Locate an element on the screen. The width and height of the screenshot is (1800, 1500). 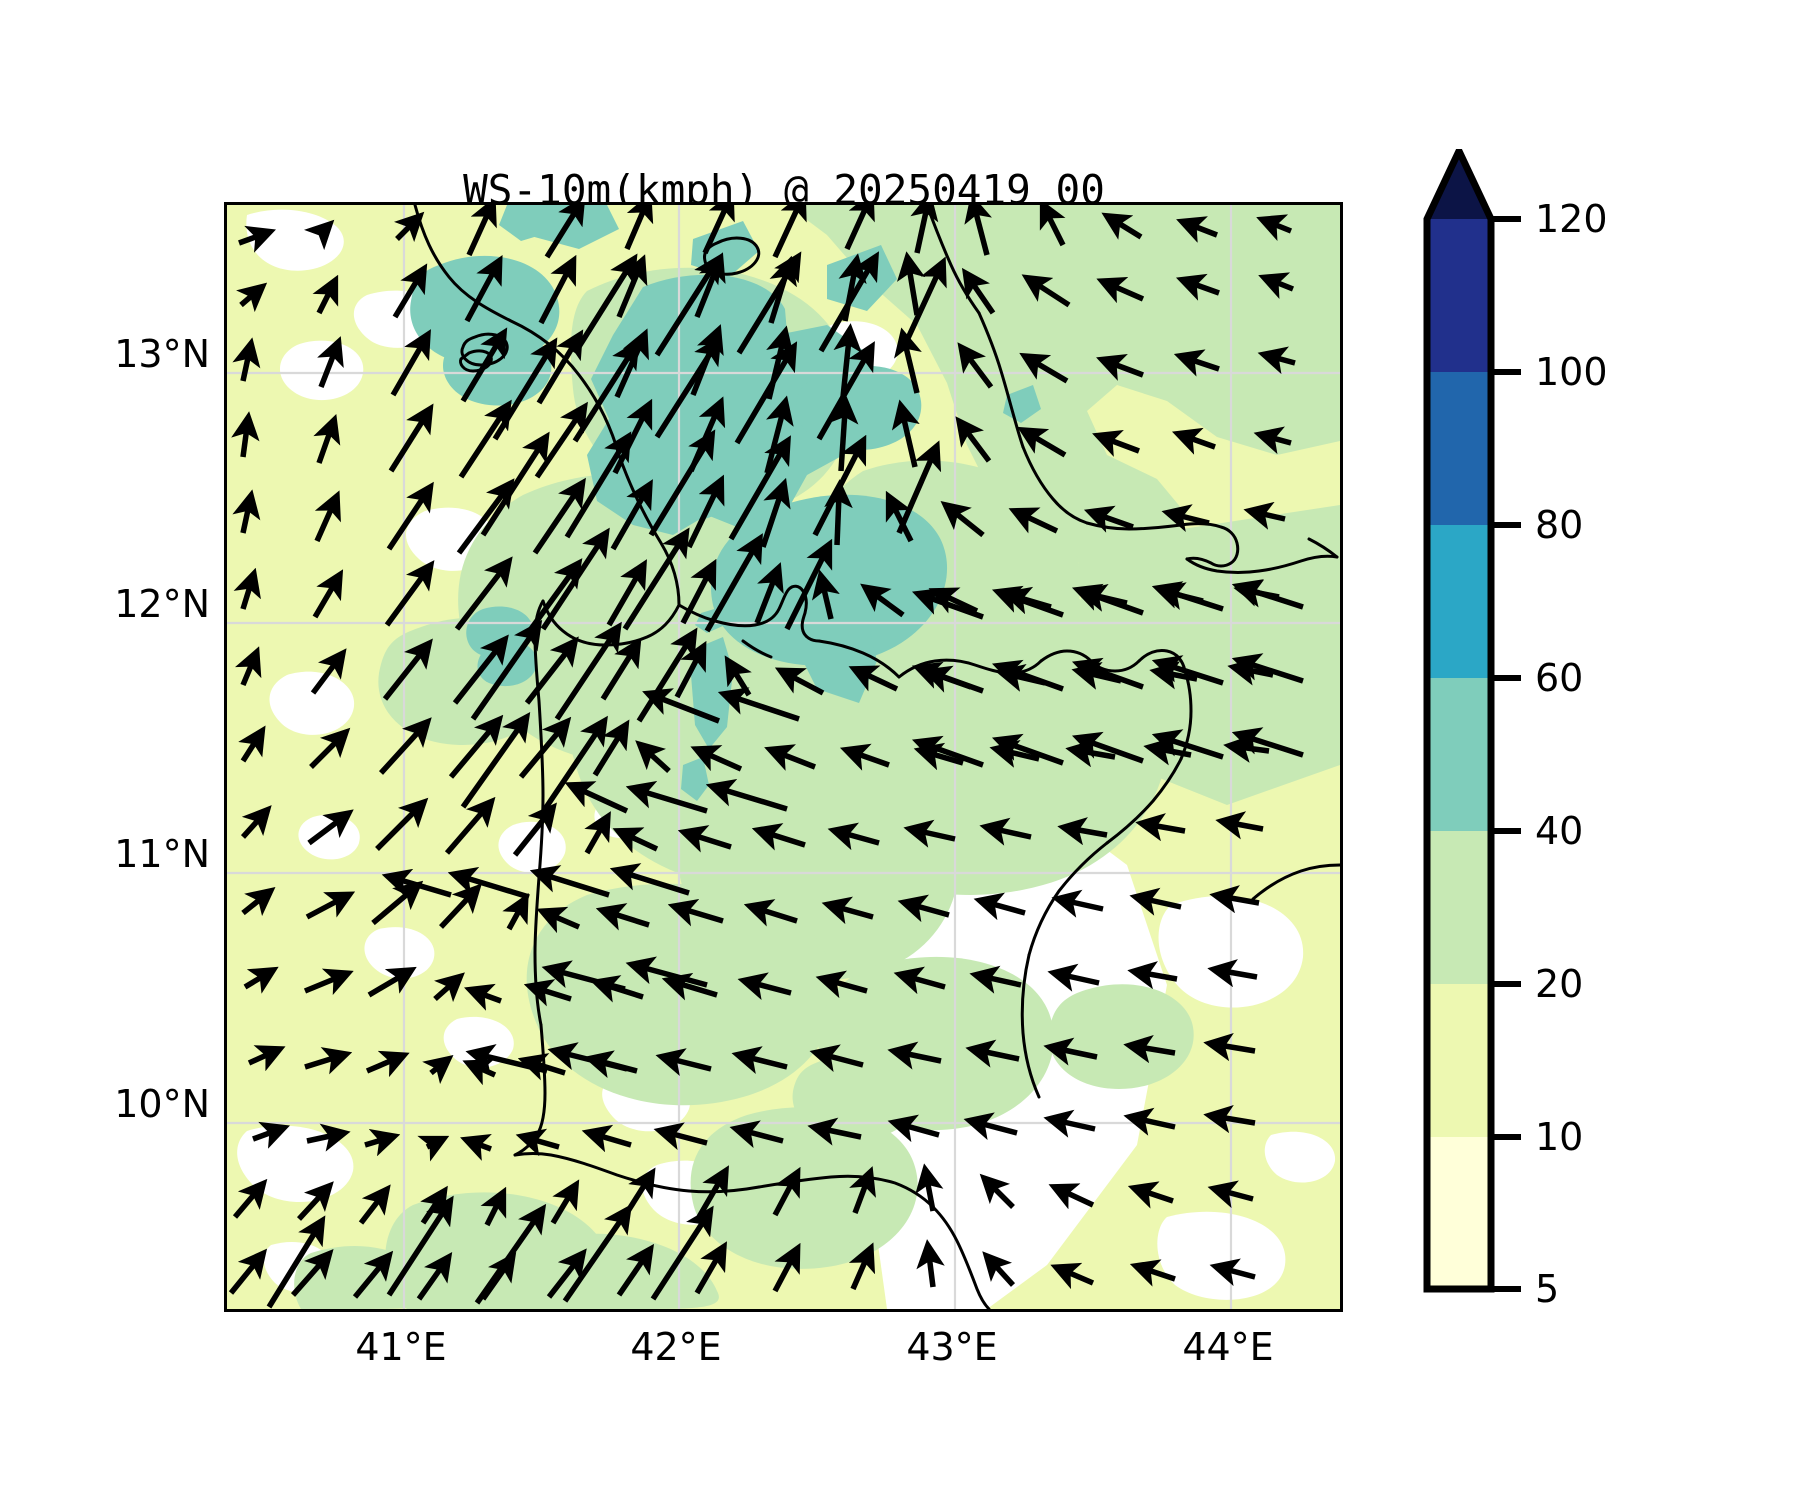
colorbar-tick-label-60: 60 is located at coordinates (1559, 678).